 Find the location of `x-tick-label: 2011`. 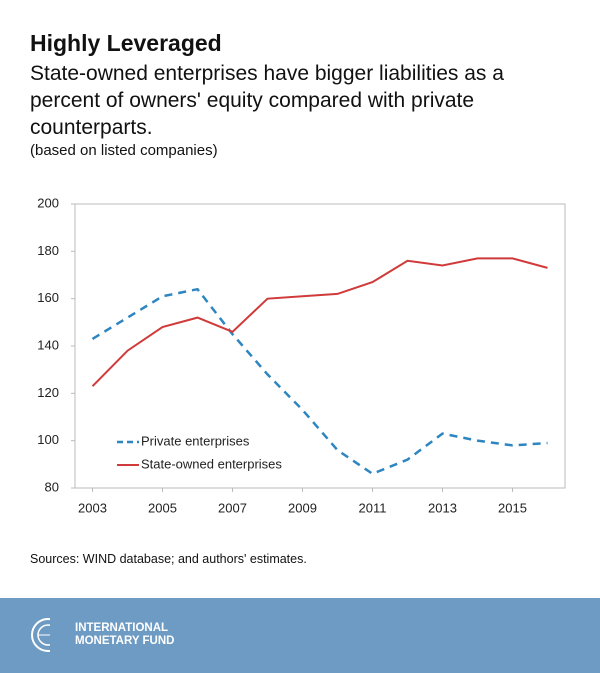

x-tick-label: 2011 is located at coordinates (373, 507).